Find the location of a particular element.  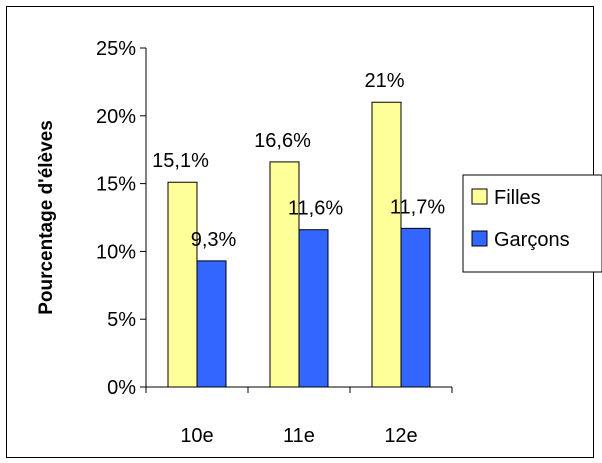

data-label: 21% is located at coordinates (384, 81).